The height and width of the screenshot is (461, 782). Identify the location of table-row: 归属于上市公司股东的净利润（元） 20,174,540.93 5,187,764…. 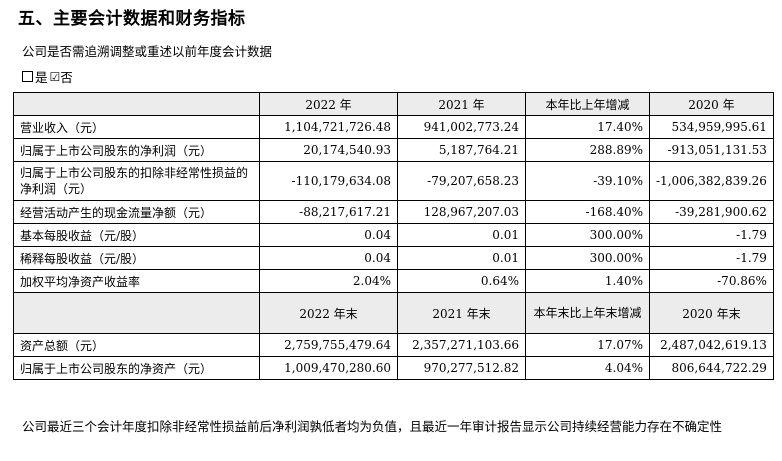
(393, 150).